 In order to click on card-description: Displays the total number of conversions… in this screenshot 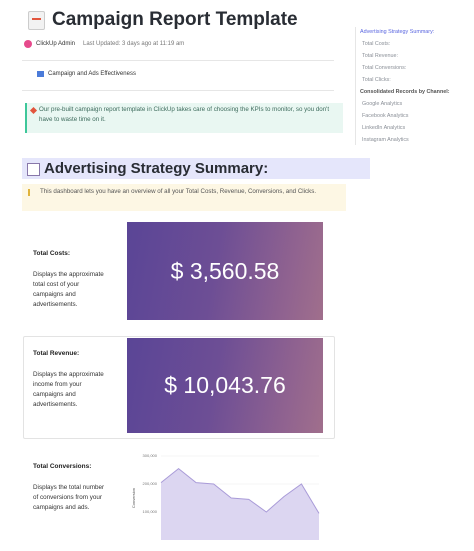, I will do `click(69, 497)`.